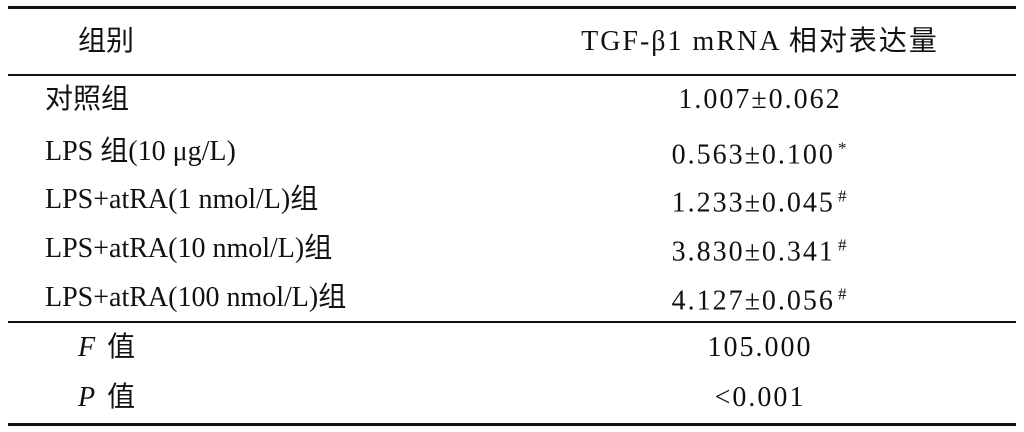 This screenshot has height=432, width=1024. I want to click on header-cell: 组别, so click(106, 41).